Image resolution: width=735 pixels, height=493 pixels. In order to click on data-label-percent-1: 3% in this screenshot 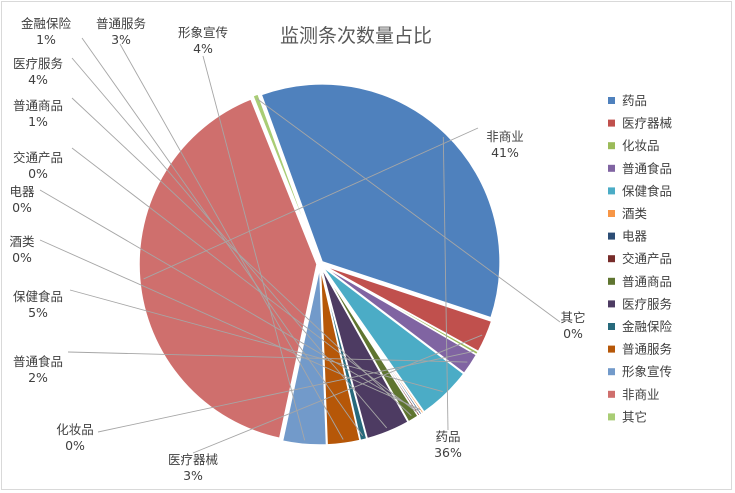, I will do `click(193, 475)`.